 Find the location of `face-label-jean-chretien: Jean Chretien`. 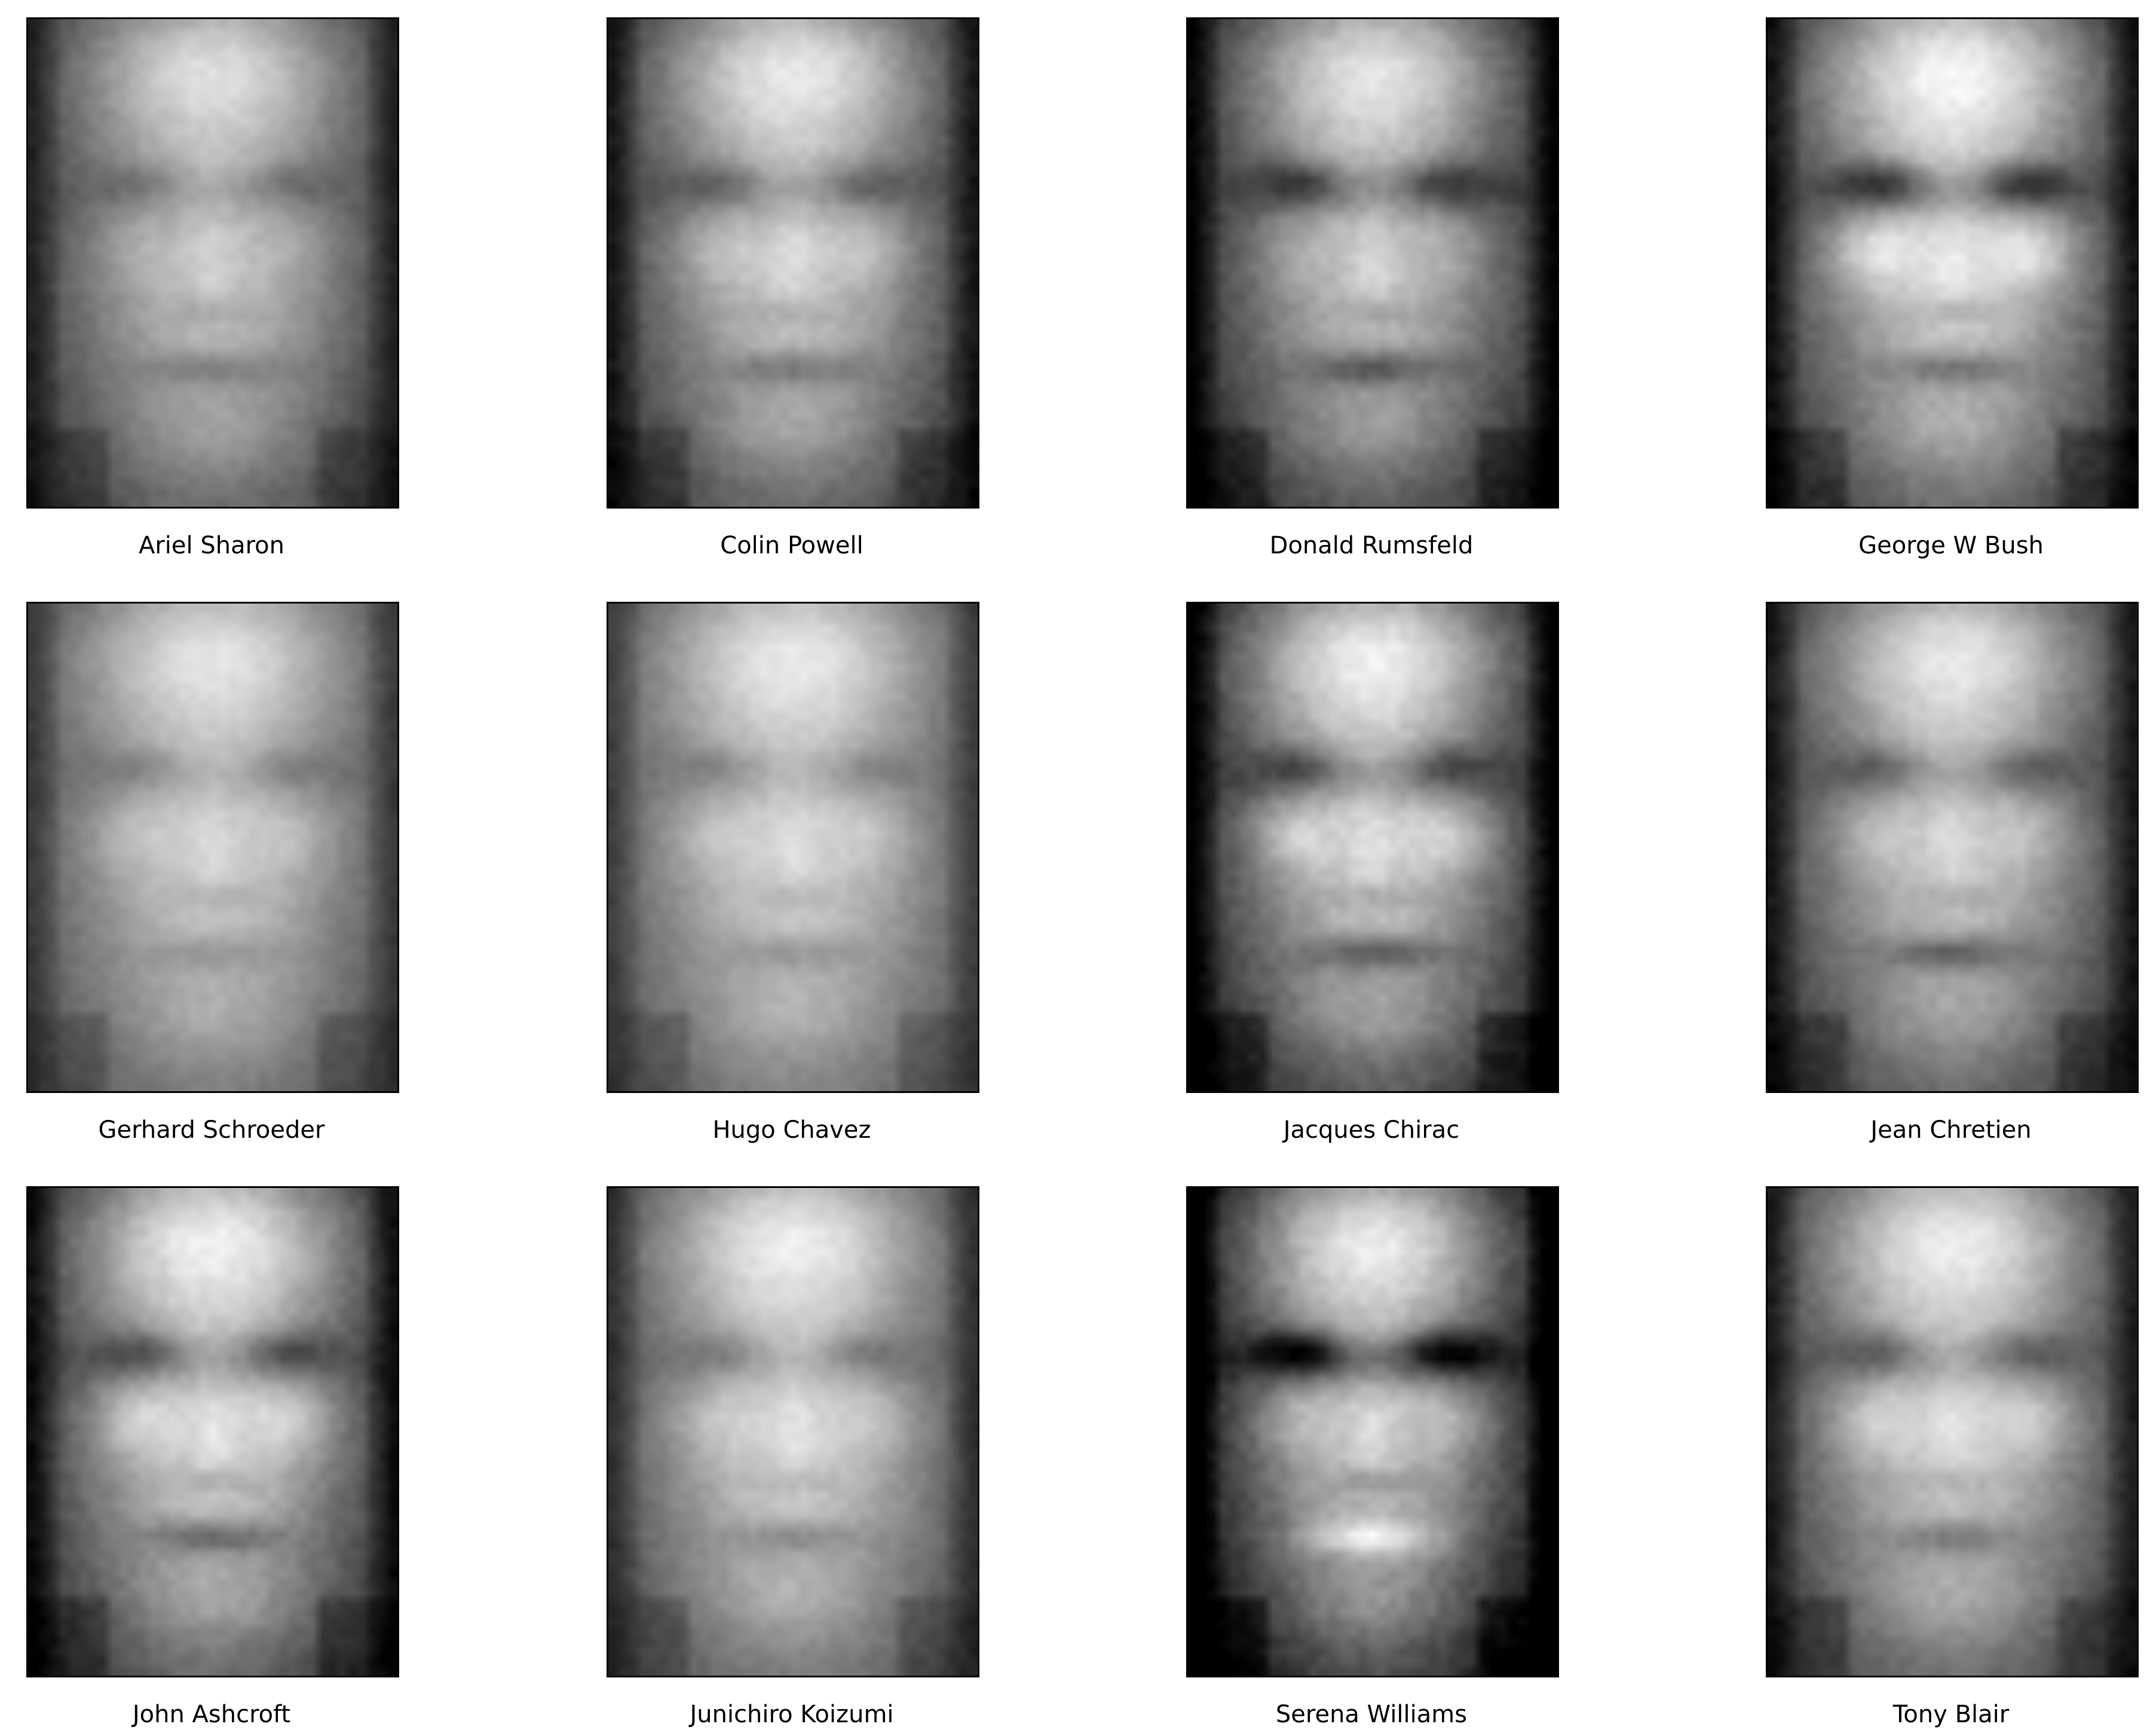

face-label-jean-chretien: Jean Chretien is located at coordinates (1951, 1130).